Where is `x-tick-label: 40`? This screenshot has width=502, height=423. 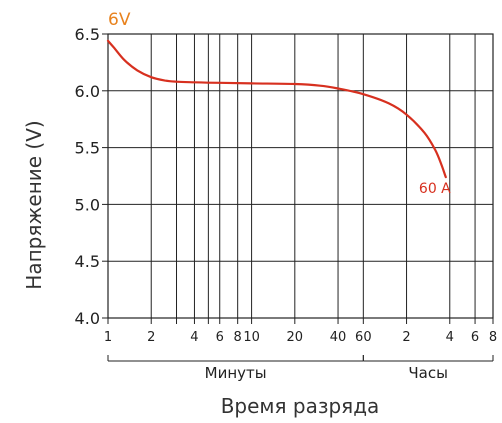
x-tick-label: 40 is located at coordinates (338, 337).